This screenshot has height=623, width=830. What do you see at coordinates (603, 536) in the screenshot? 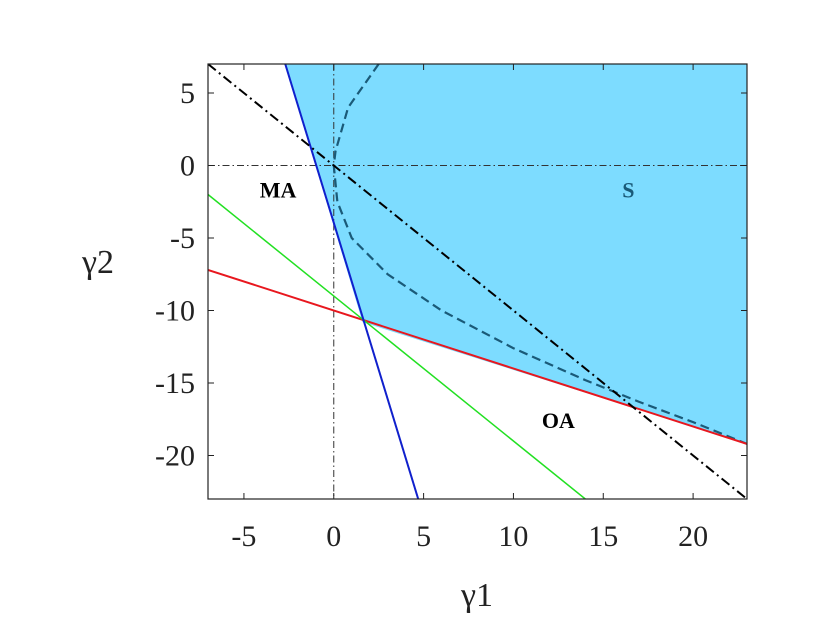
I see `x-tick-label: 15` at bounding box center [603, 536].